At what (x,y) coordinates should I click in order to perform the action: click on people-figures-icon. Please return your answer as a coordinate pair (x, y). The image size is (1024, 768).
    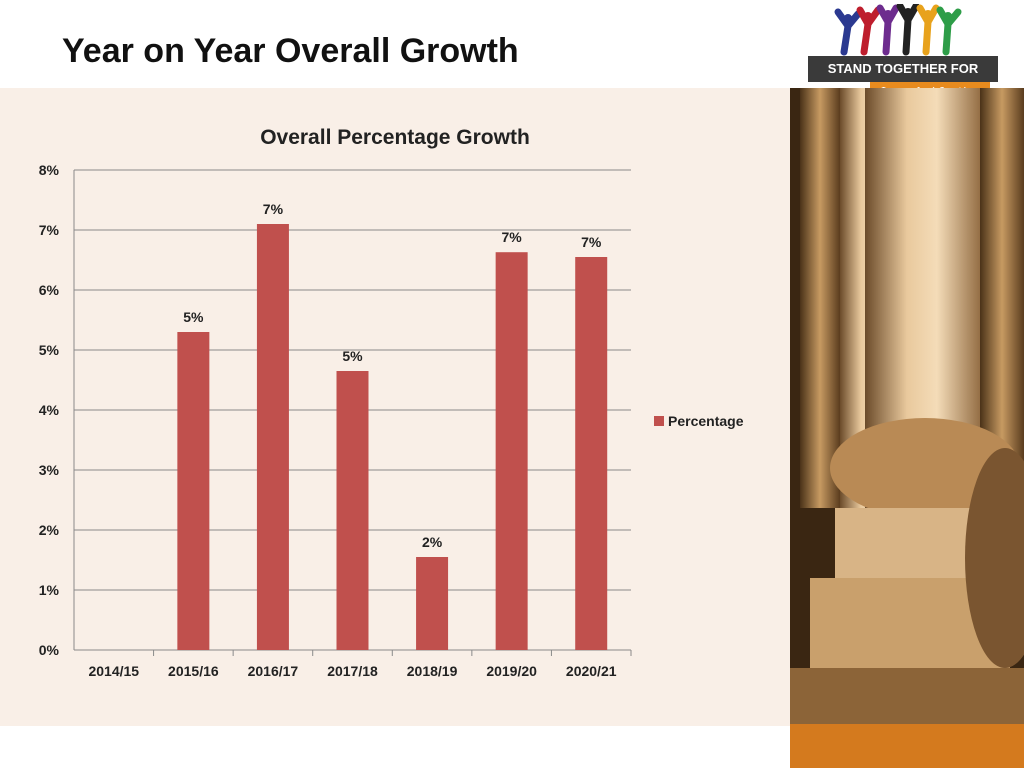
    Looking at the image, I should click on (898, 29).